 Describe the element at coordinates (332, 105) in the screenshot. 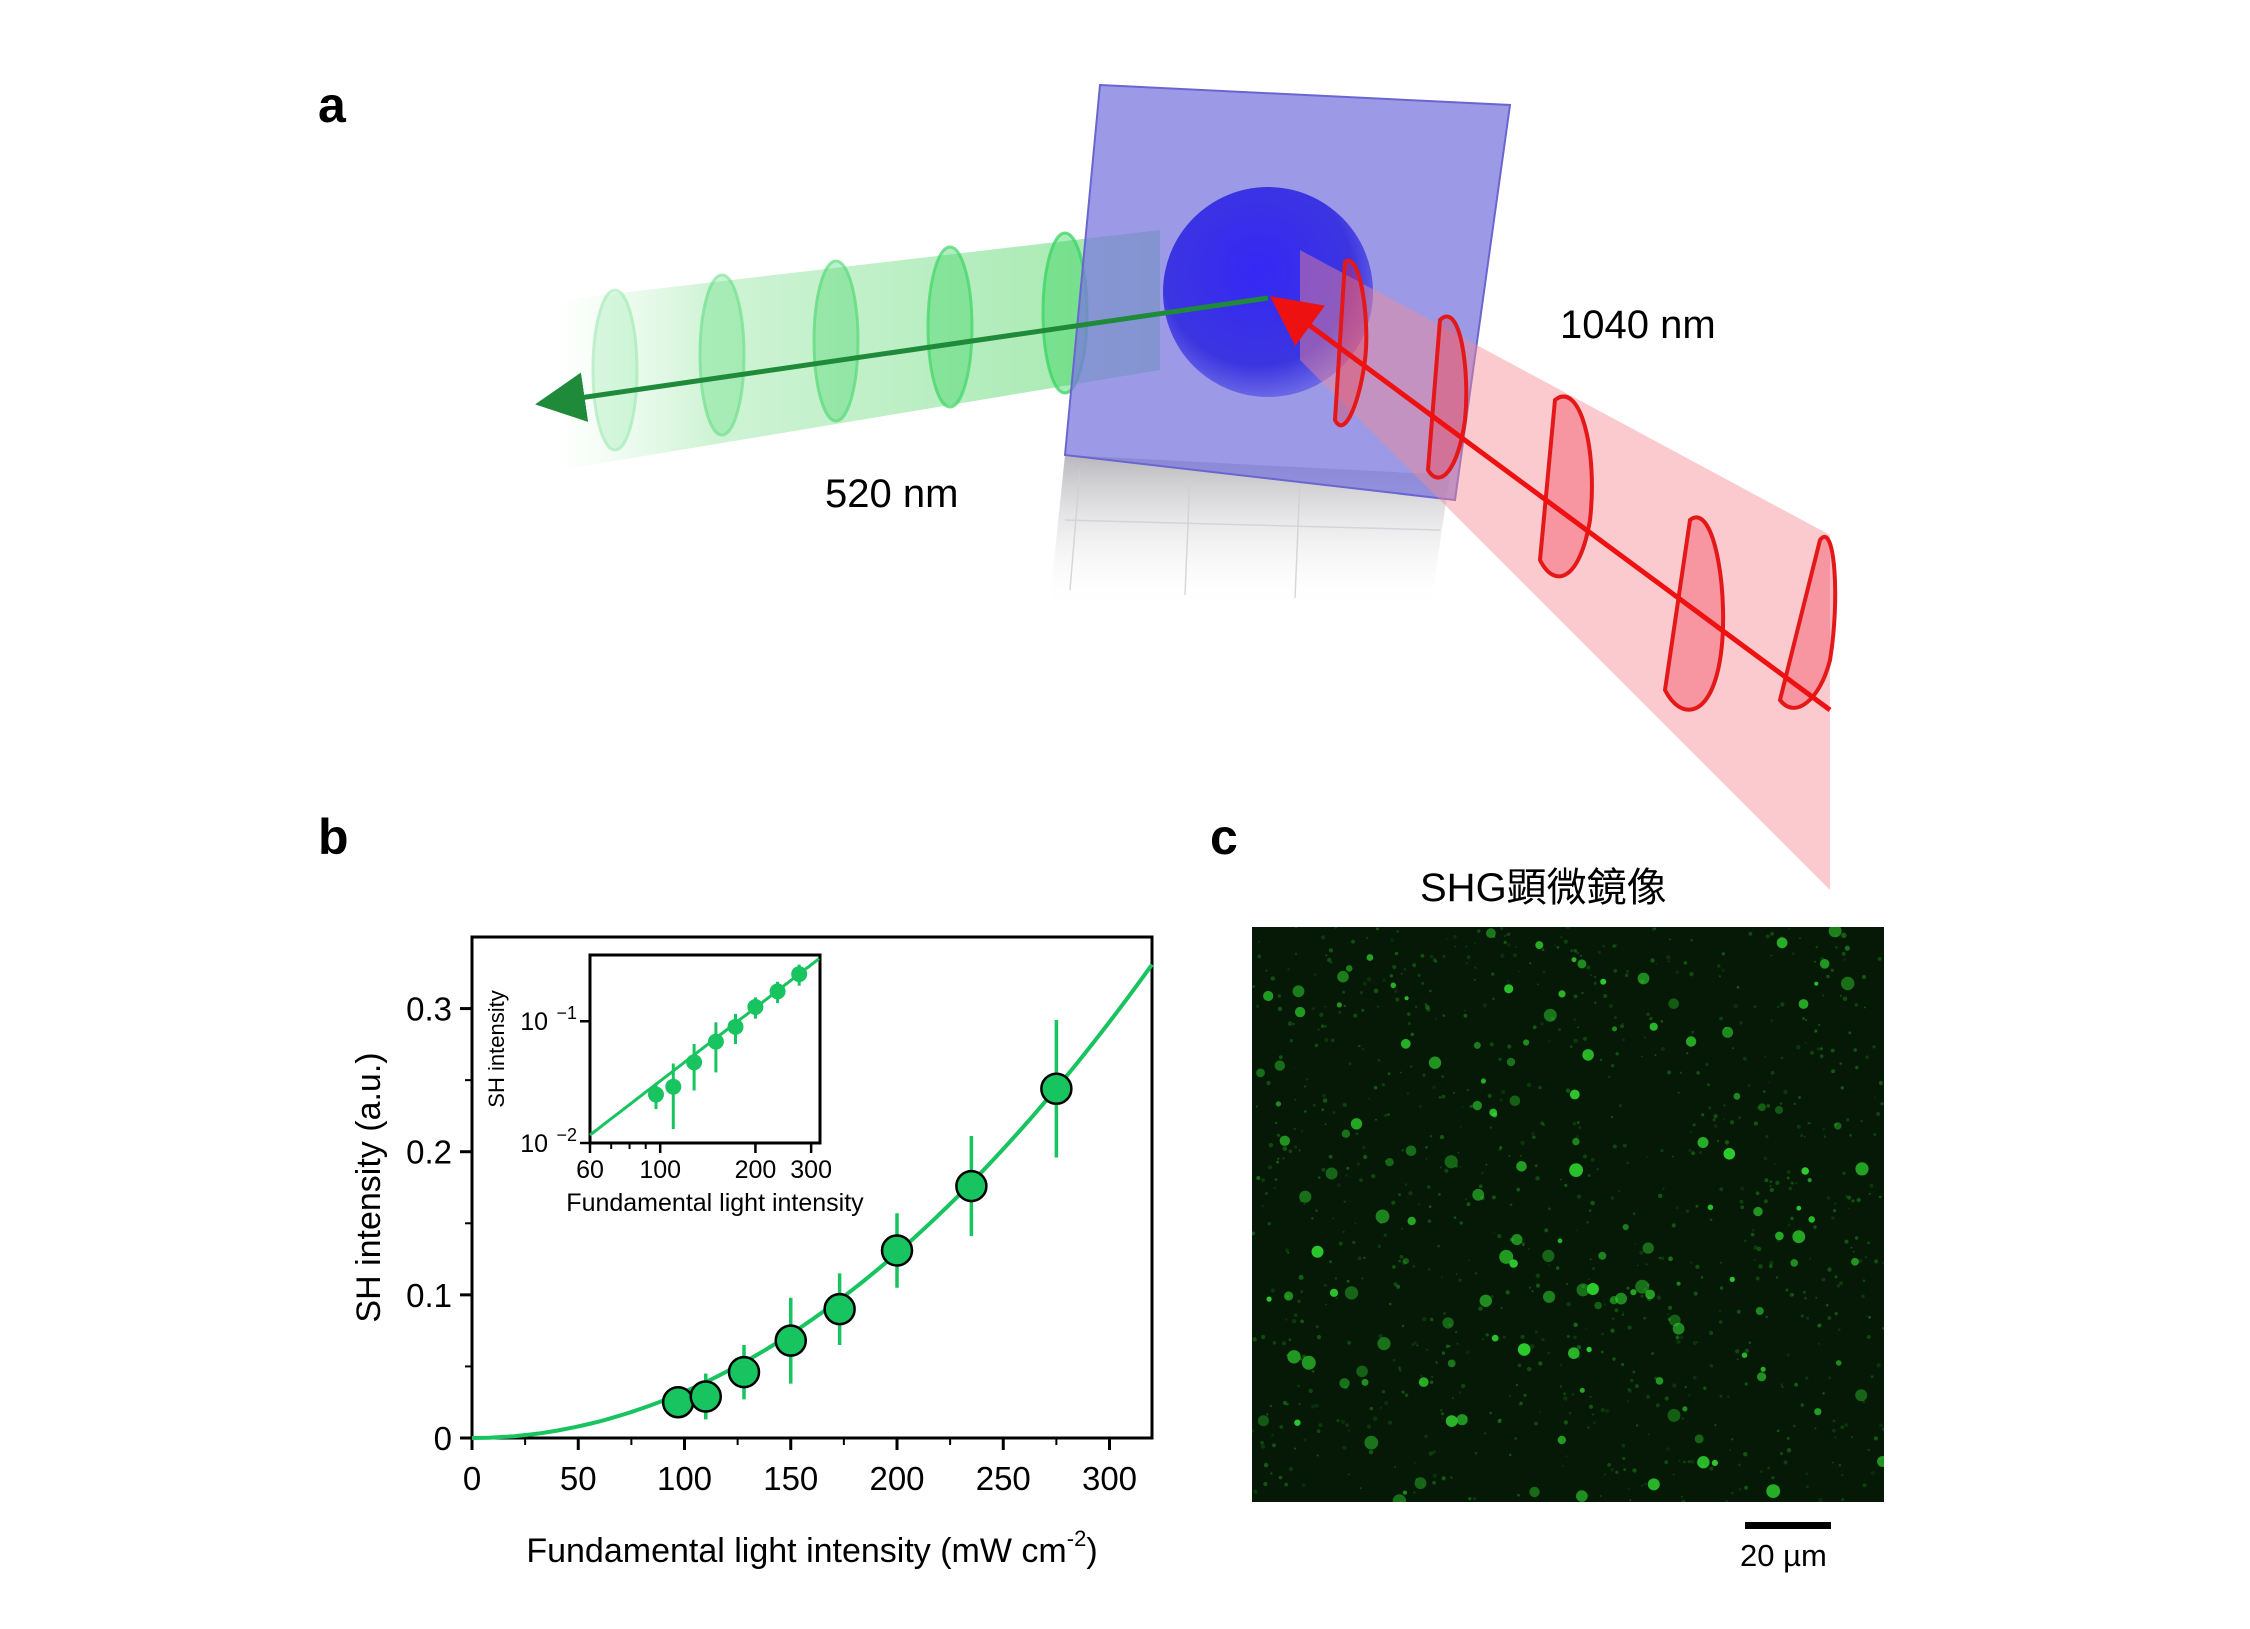

I see `panel-a-label: a` at that location.